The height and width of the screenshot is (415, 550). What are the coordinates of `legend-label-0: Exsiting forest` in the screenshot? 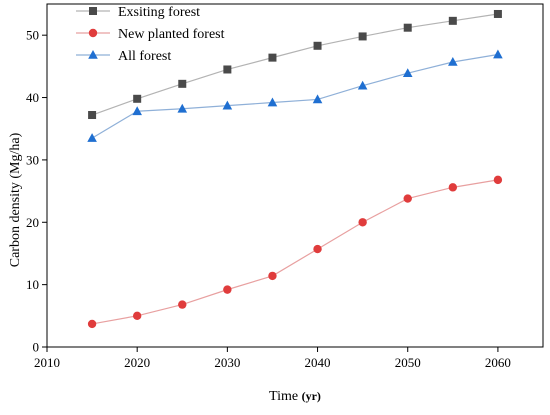 It's located at (159, 12).